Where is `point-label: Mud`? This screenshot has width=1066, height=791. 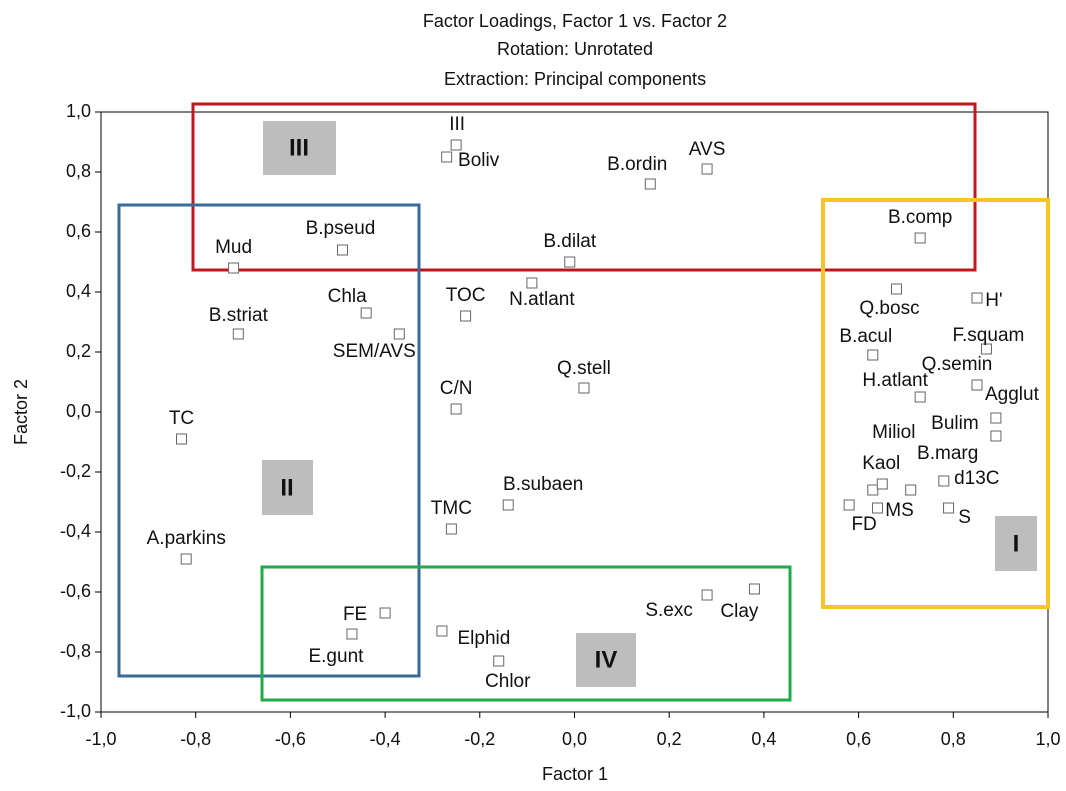
point-label: Mud is located at coordinates (233, 247).